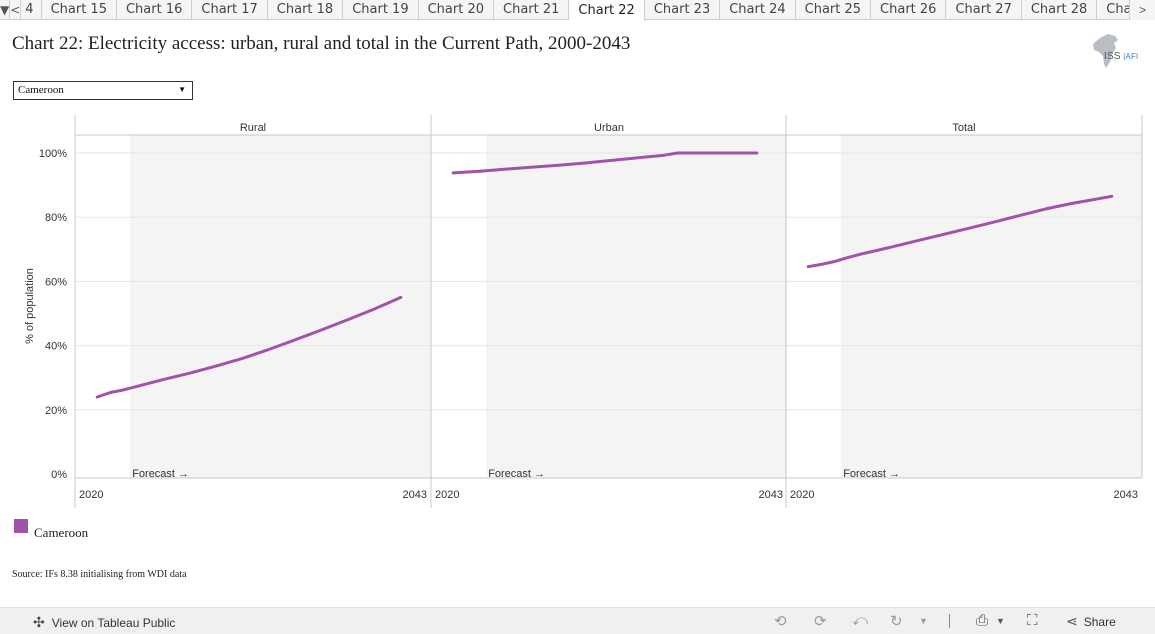 The width and height of the screenshot is (1155, 634). I want to click on chevron-left-icon: <, so click(15, 9).